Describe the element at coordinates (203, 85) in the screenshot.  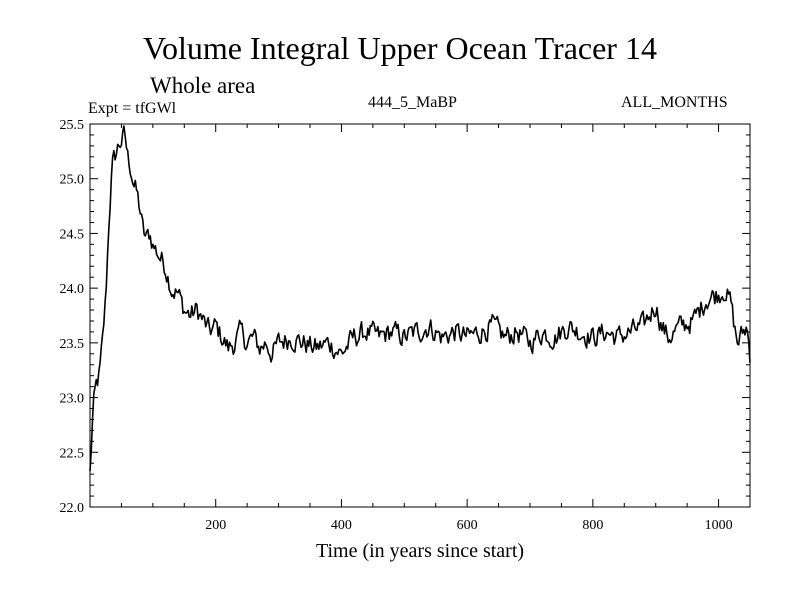
I see `chart-subtitle: Whole area` at that location.